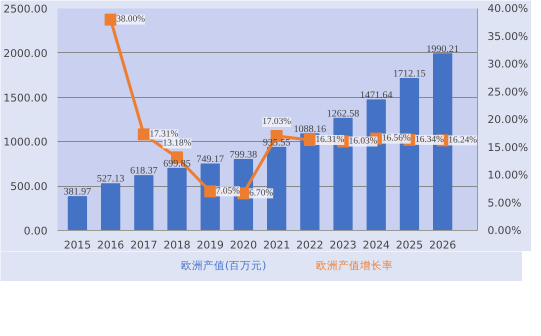 Image resolution: width=541 pixels, height=336 pixels. What do you see at coordinates (409, 74) in the screenshot?
I see `data-label: 1712.15` at bounding box center [409, 74].